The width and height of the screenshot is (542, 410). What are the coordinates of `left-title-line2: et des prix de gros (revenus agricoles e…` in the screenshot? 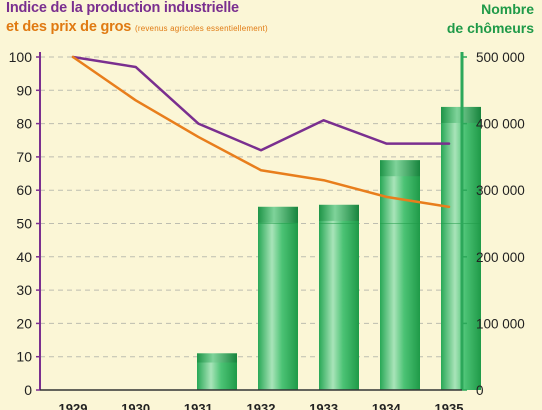 It's located at (137, 27).